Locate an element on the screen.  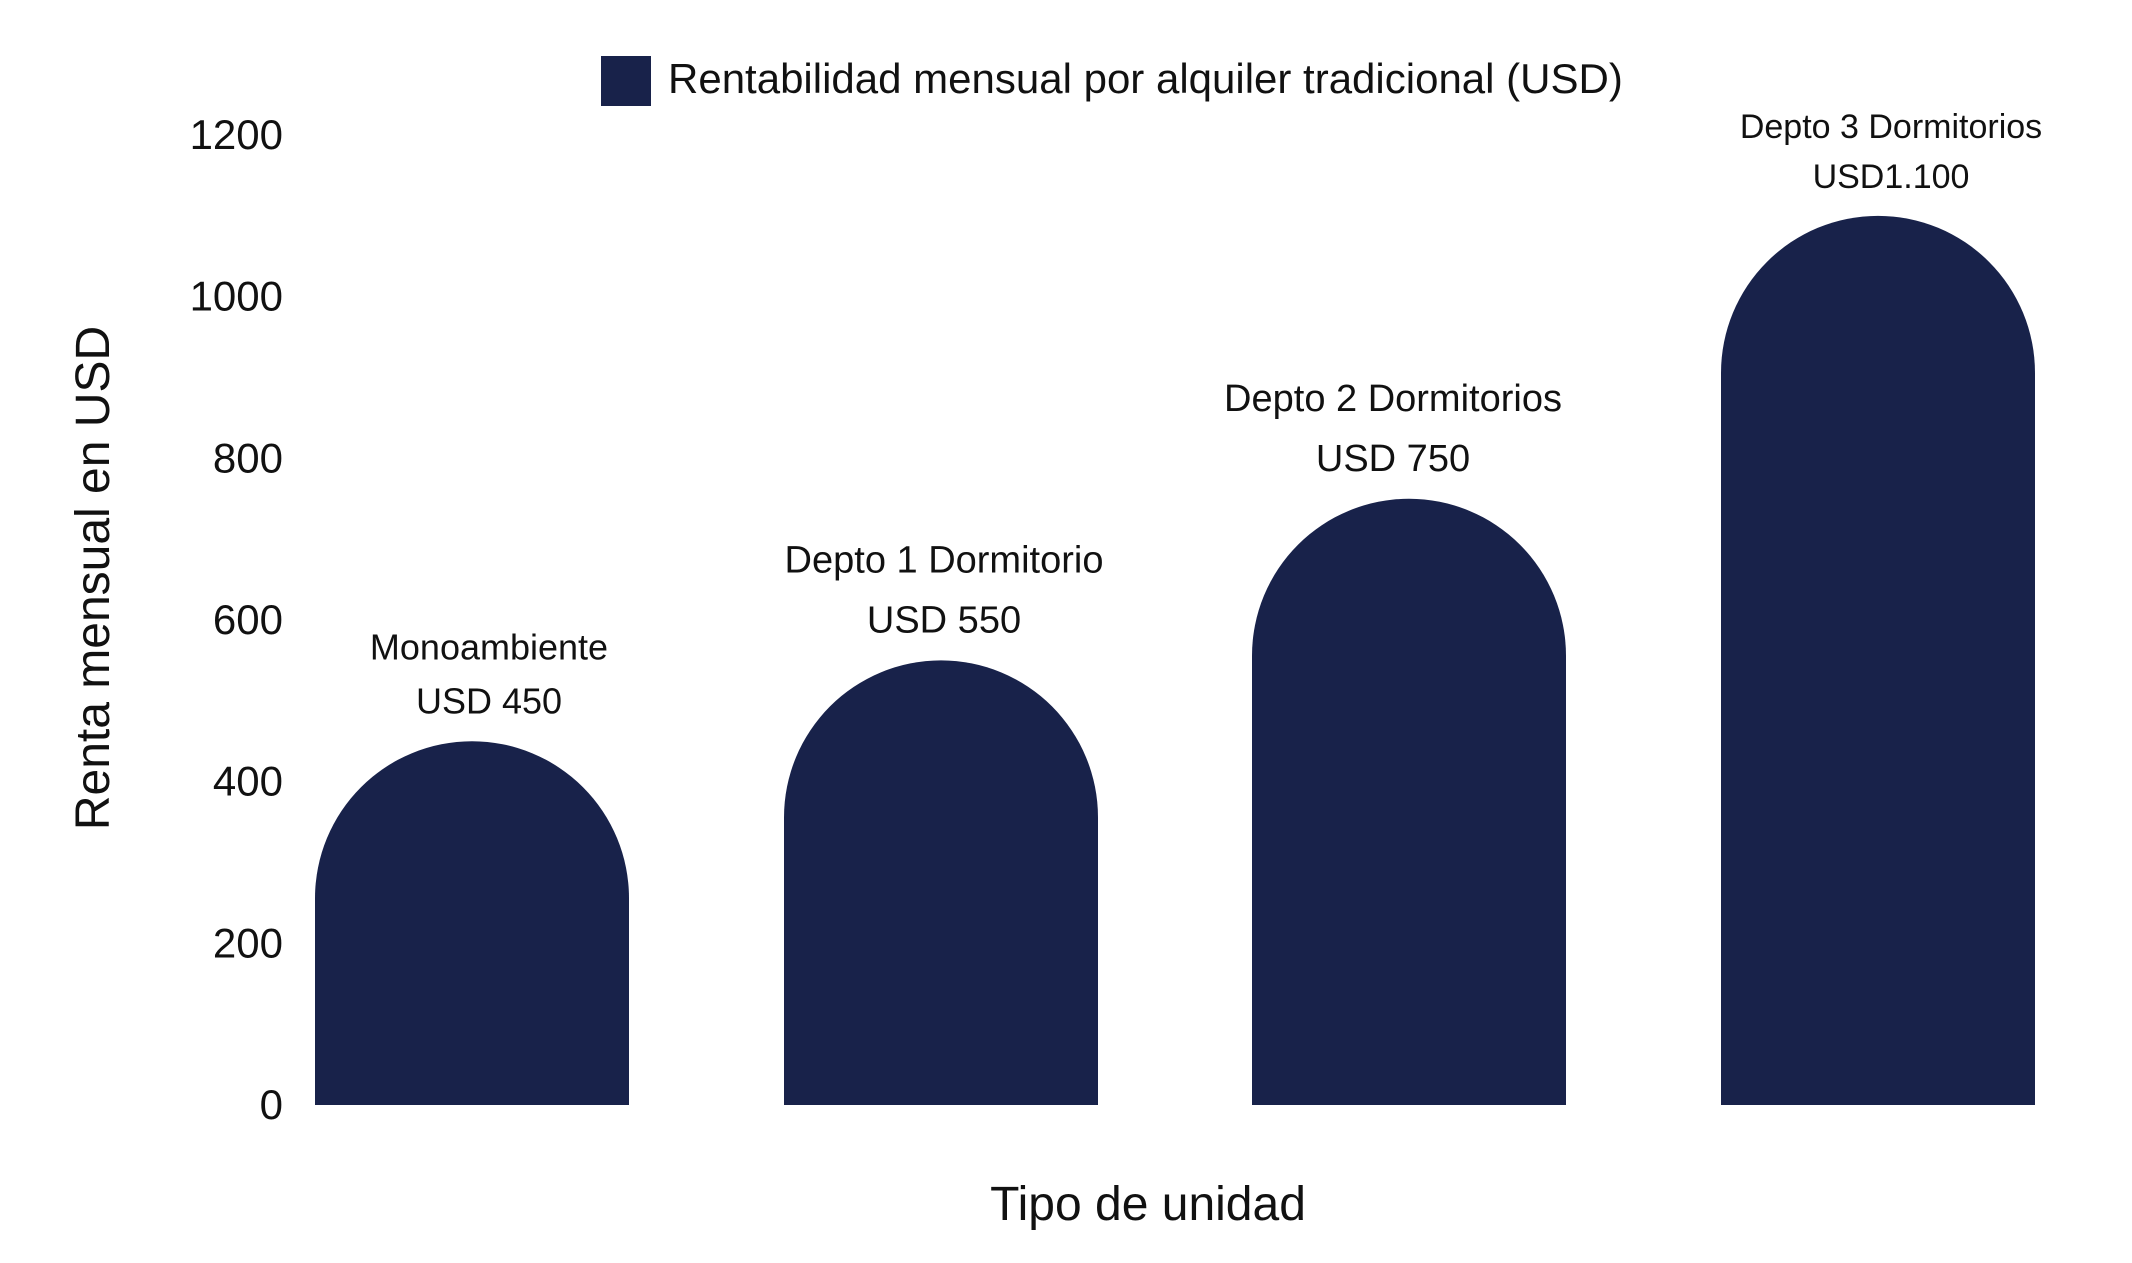
bar-value-label: USD 750 is located at coordinates (1393, 459).